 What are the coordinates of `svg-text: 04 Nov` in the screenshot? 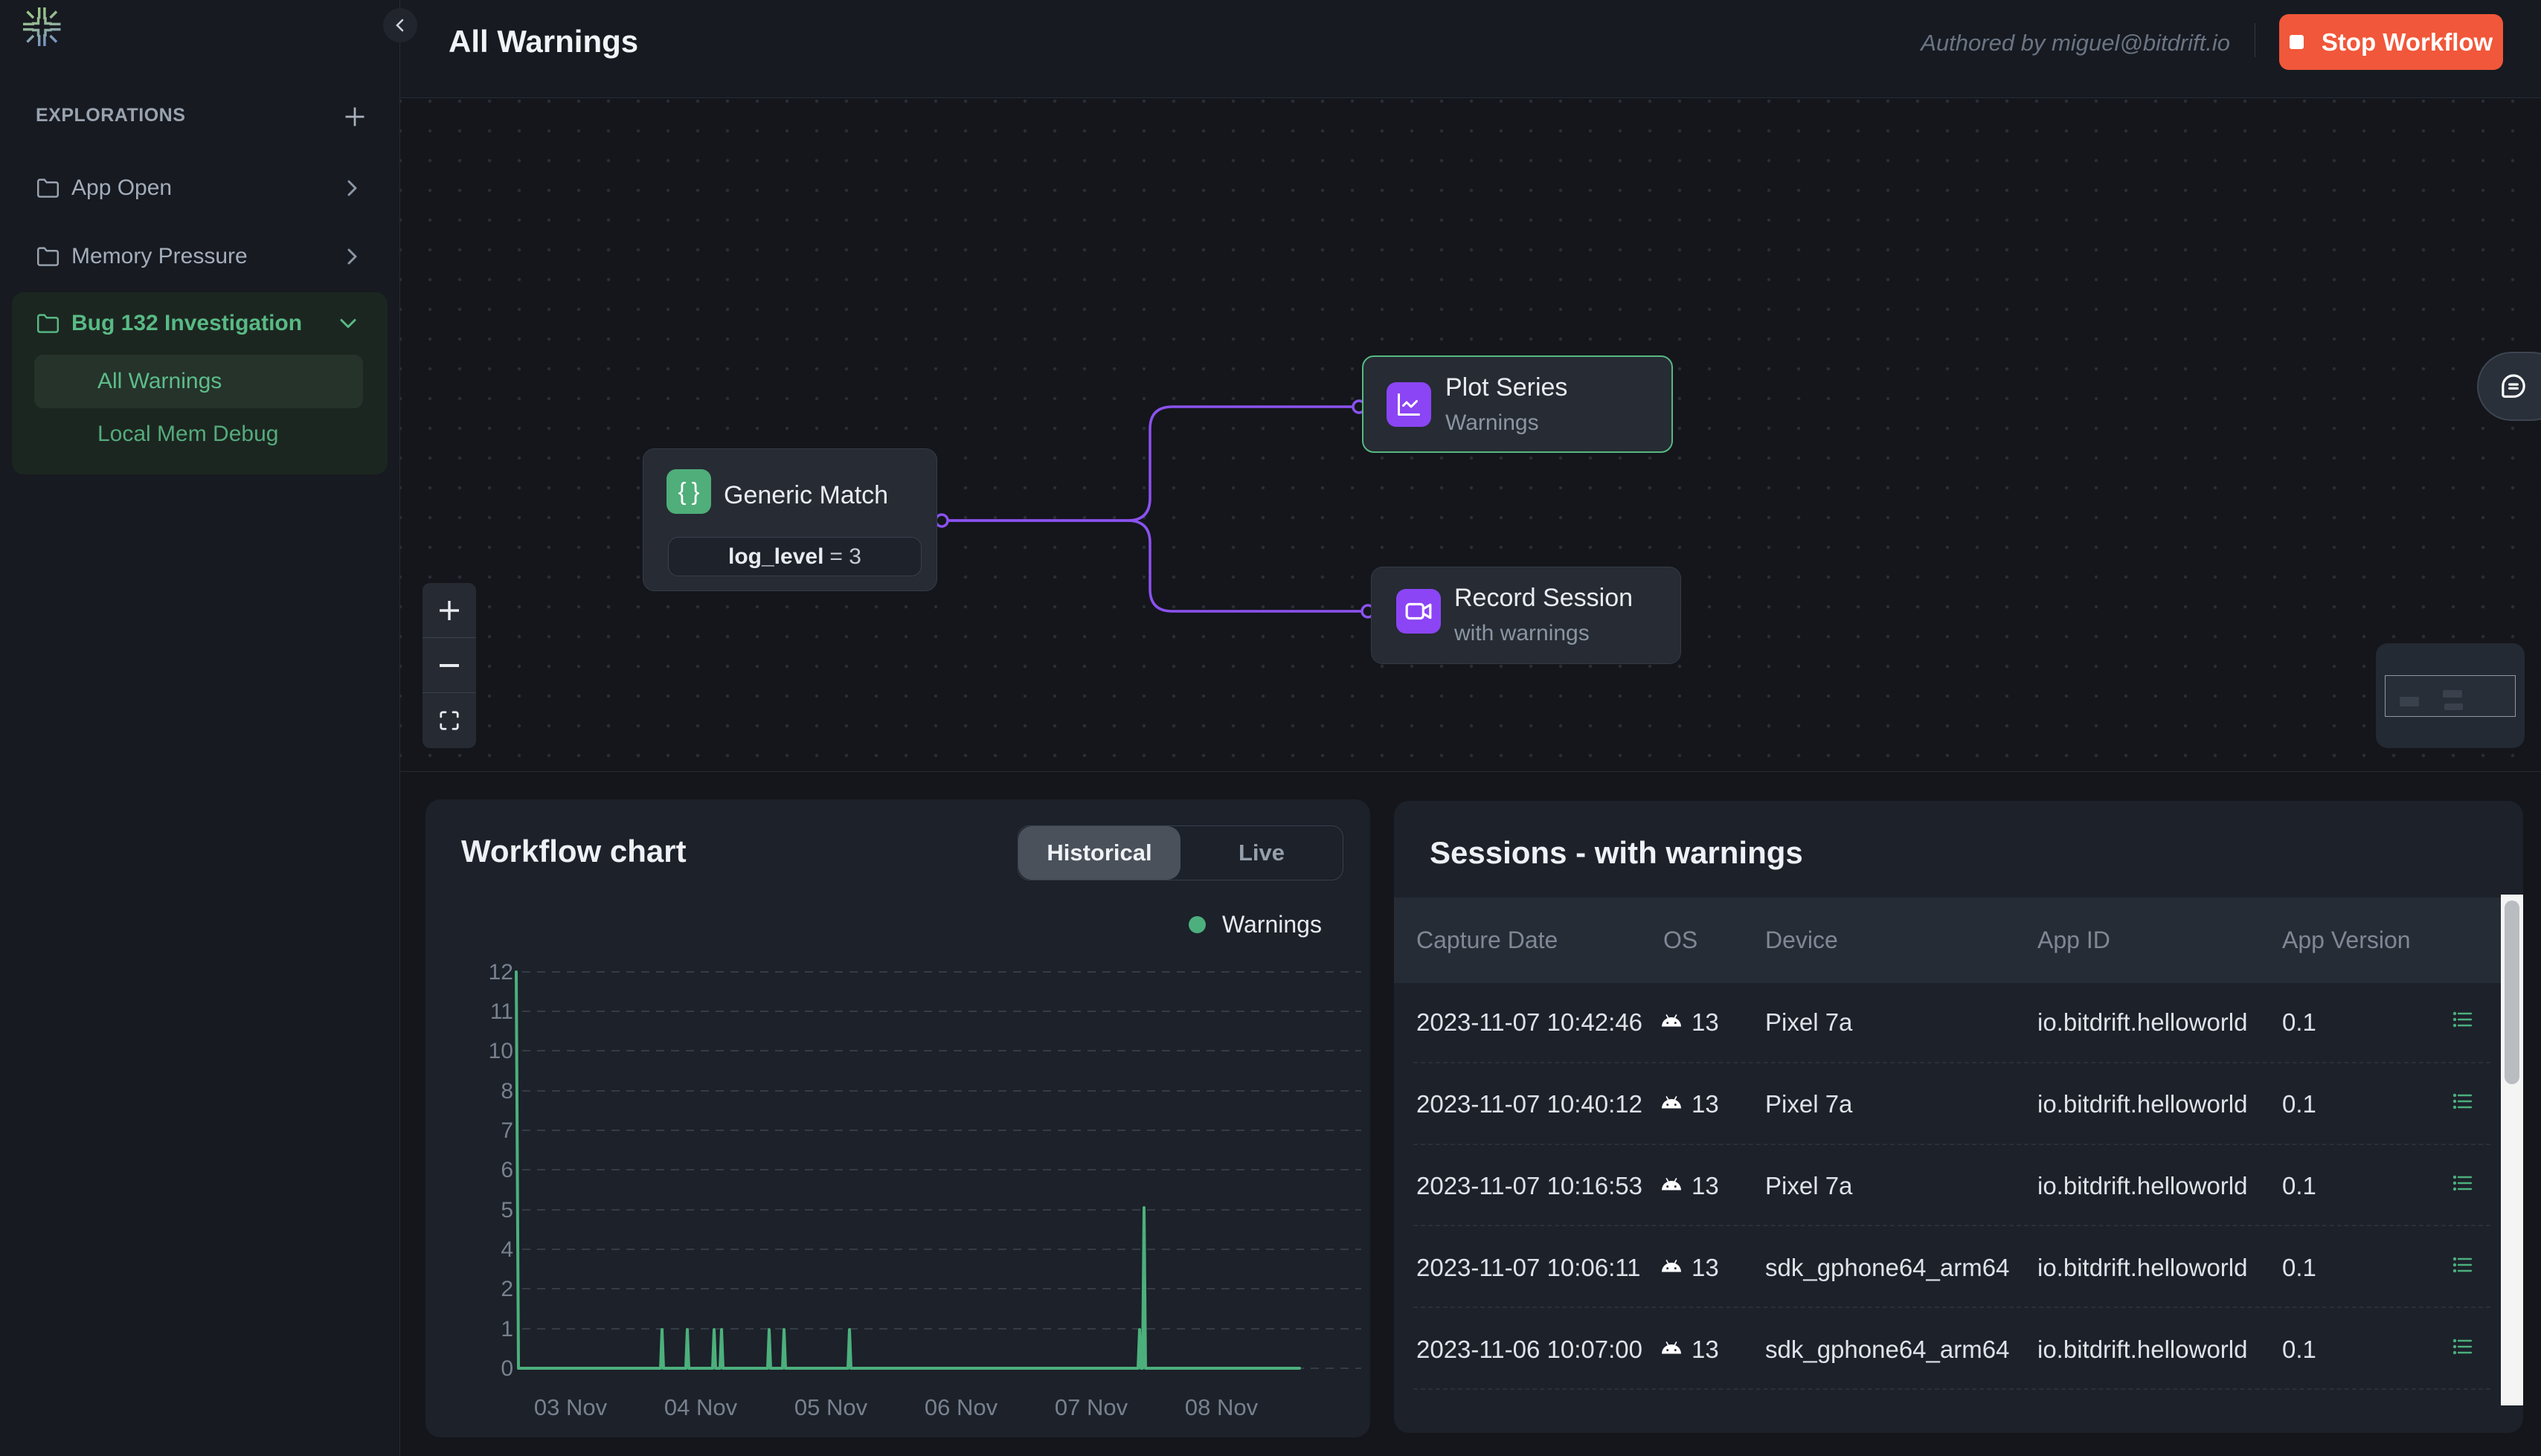 It's located at (701, 1407).